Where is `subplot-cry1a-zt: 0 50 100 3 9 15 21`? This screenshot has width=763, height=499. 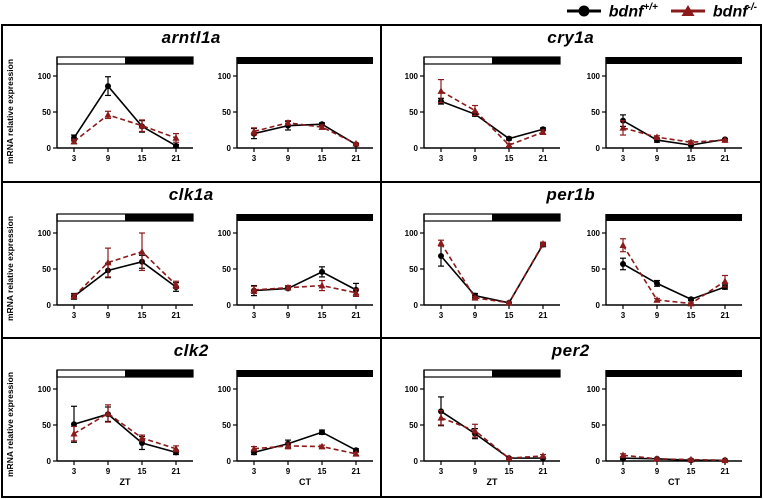
subplot-cry1a-zt: 0 50 100 3 9 15 21 is located at coordinates (482, 109).